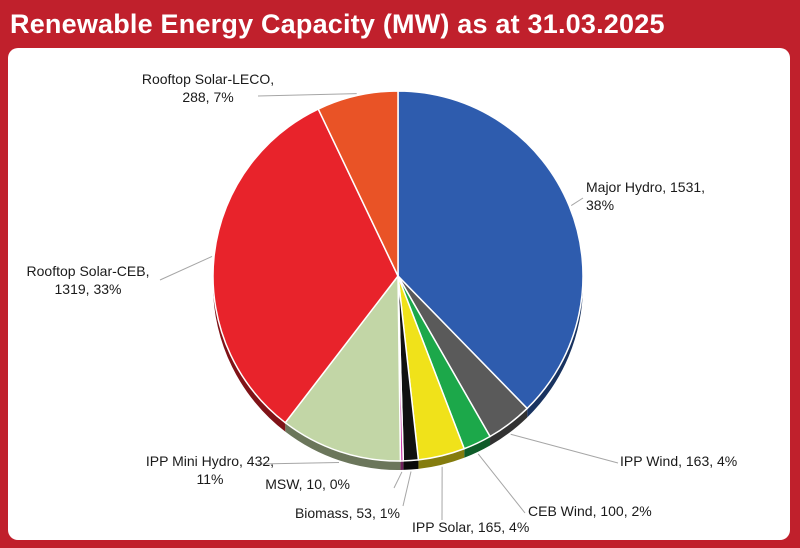  I want to click on data-label-line: 11%, so click(210, 479).